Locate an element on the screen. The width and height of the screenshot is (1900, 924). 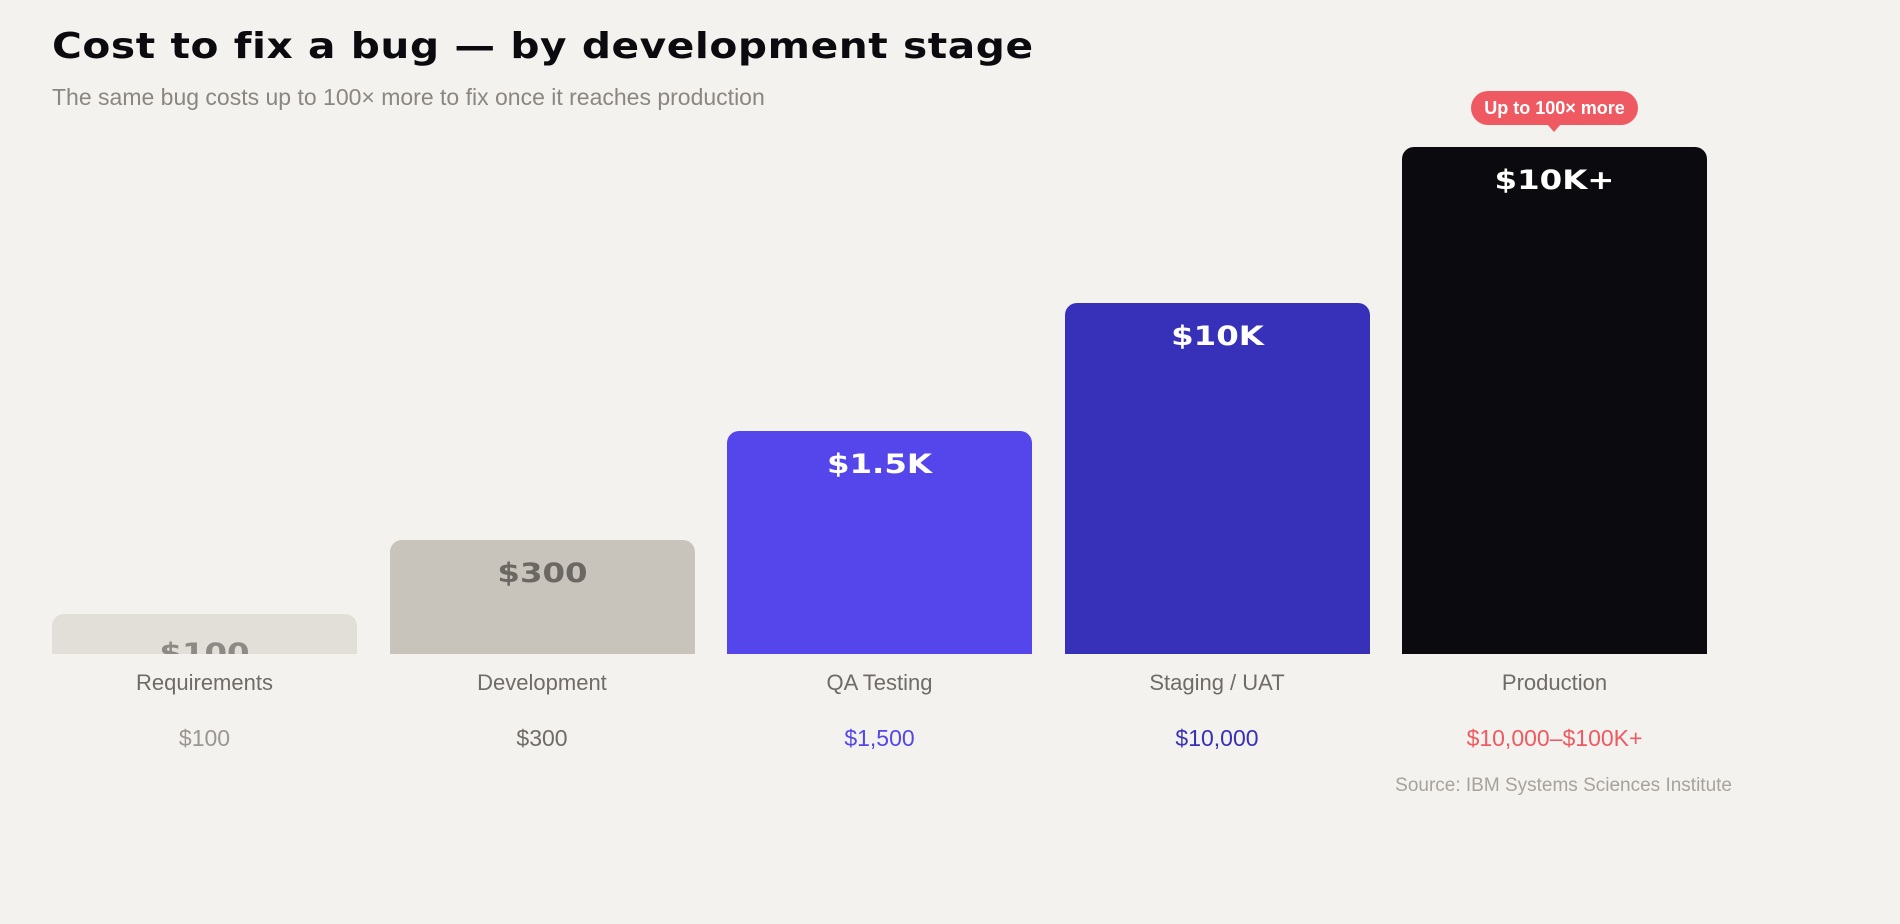
bar-development: $300 is located at coordinates (542, 596).